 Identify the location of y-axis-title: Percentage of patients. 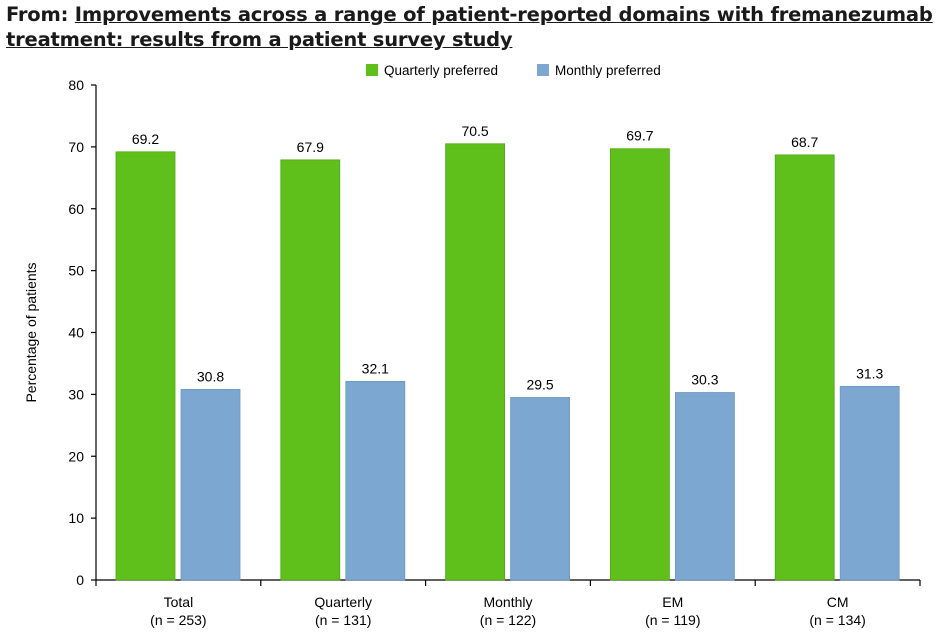
(31, 332).